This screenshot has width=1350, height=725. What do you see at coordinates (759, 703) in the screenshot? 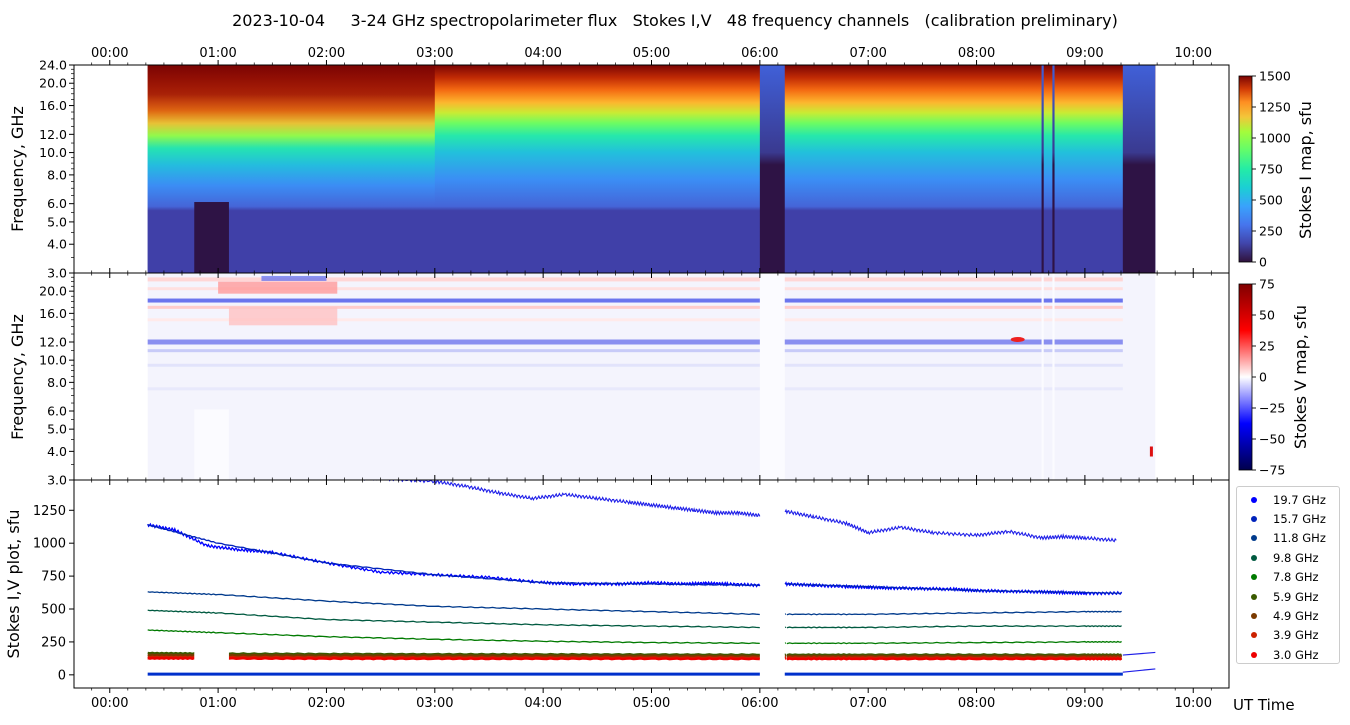
I see `bottom-time-tick-6: 06:00` at bounding box center [759, 703].